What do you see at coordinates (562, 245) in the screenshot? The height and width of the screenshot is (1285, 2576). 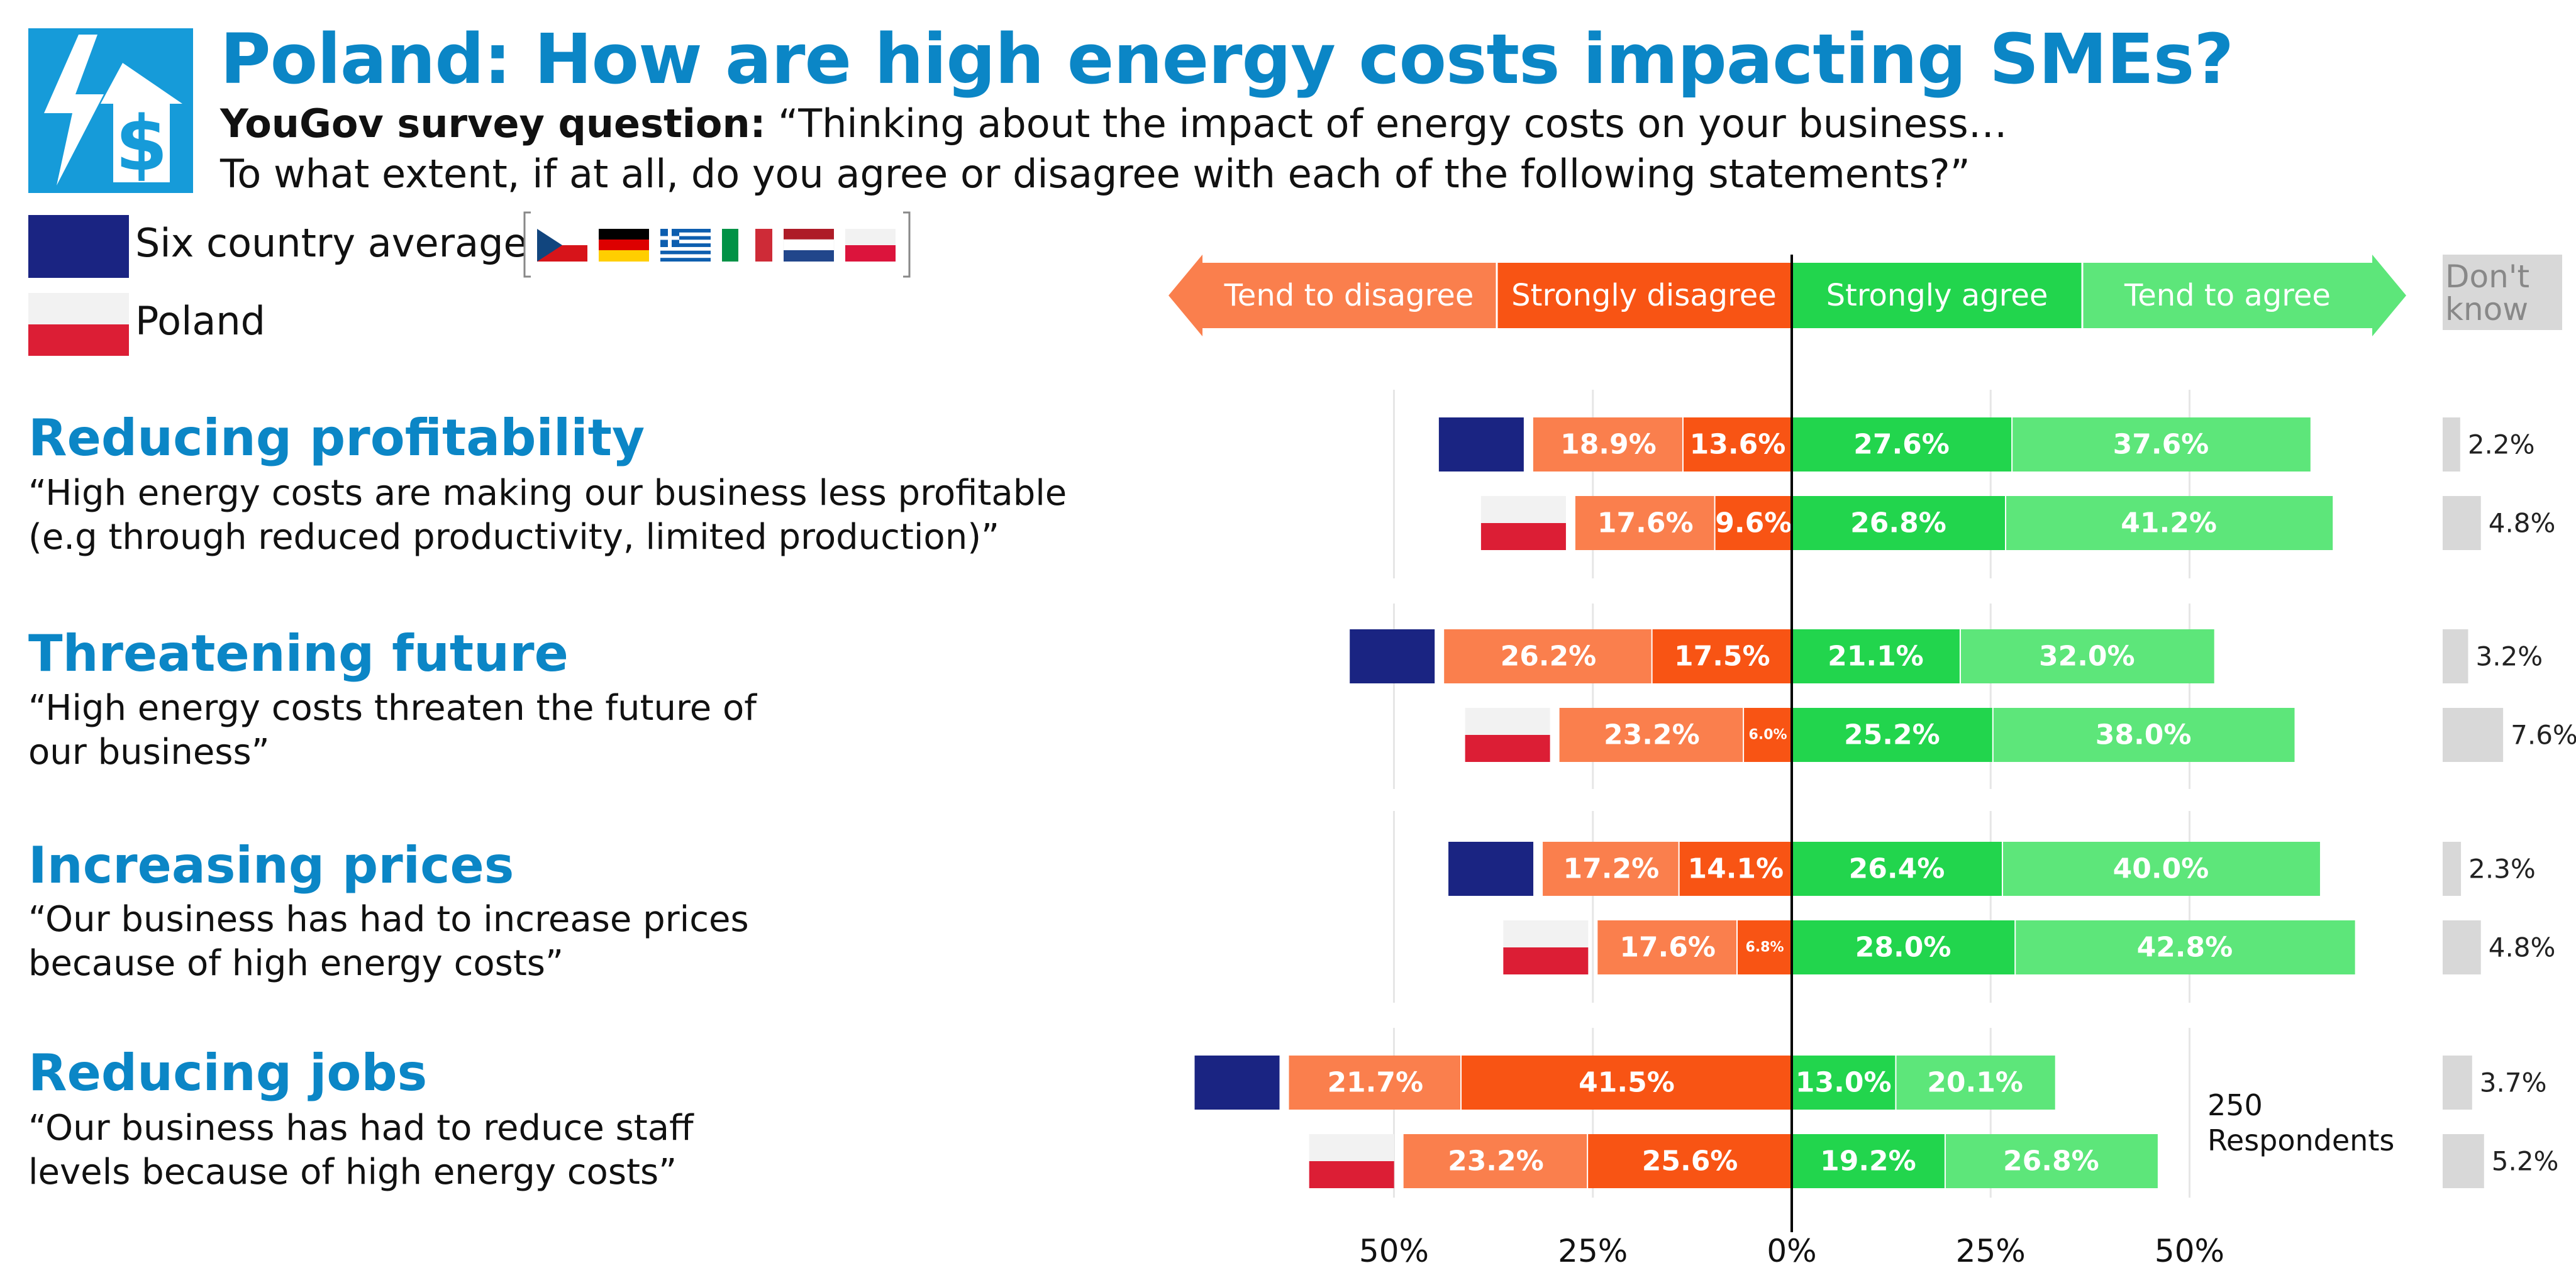 I see `czech-flag-icon` at bounding box center [562, 245].